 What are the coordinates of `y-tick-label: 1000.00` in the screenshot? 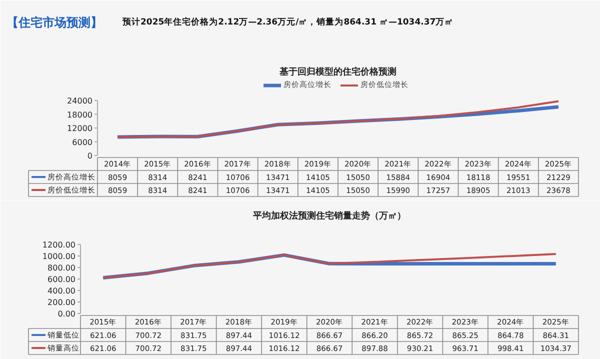 It's located at (59, 256).